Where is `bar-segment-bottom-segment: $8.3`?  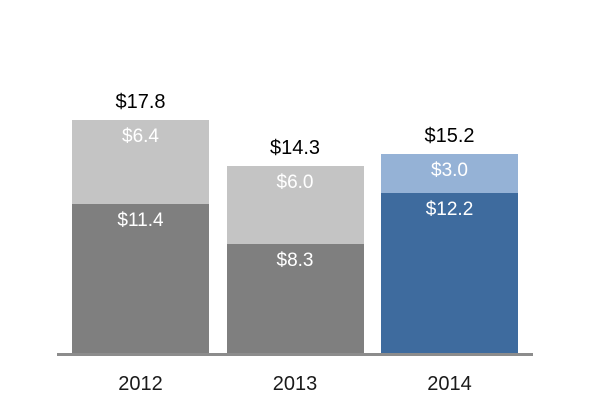
bar-segment-bottom-segment: $8.3 is located at coordinates (295, 298).